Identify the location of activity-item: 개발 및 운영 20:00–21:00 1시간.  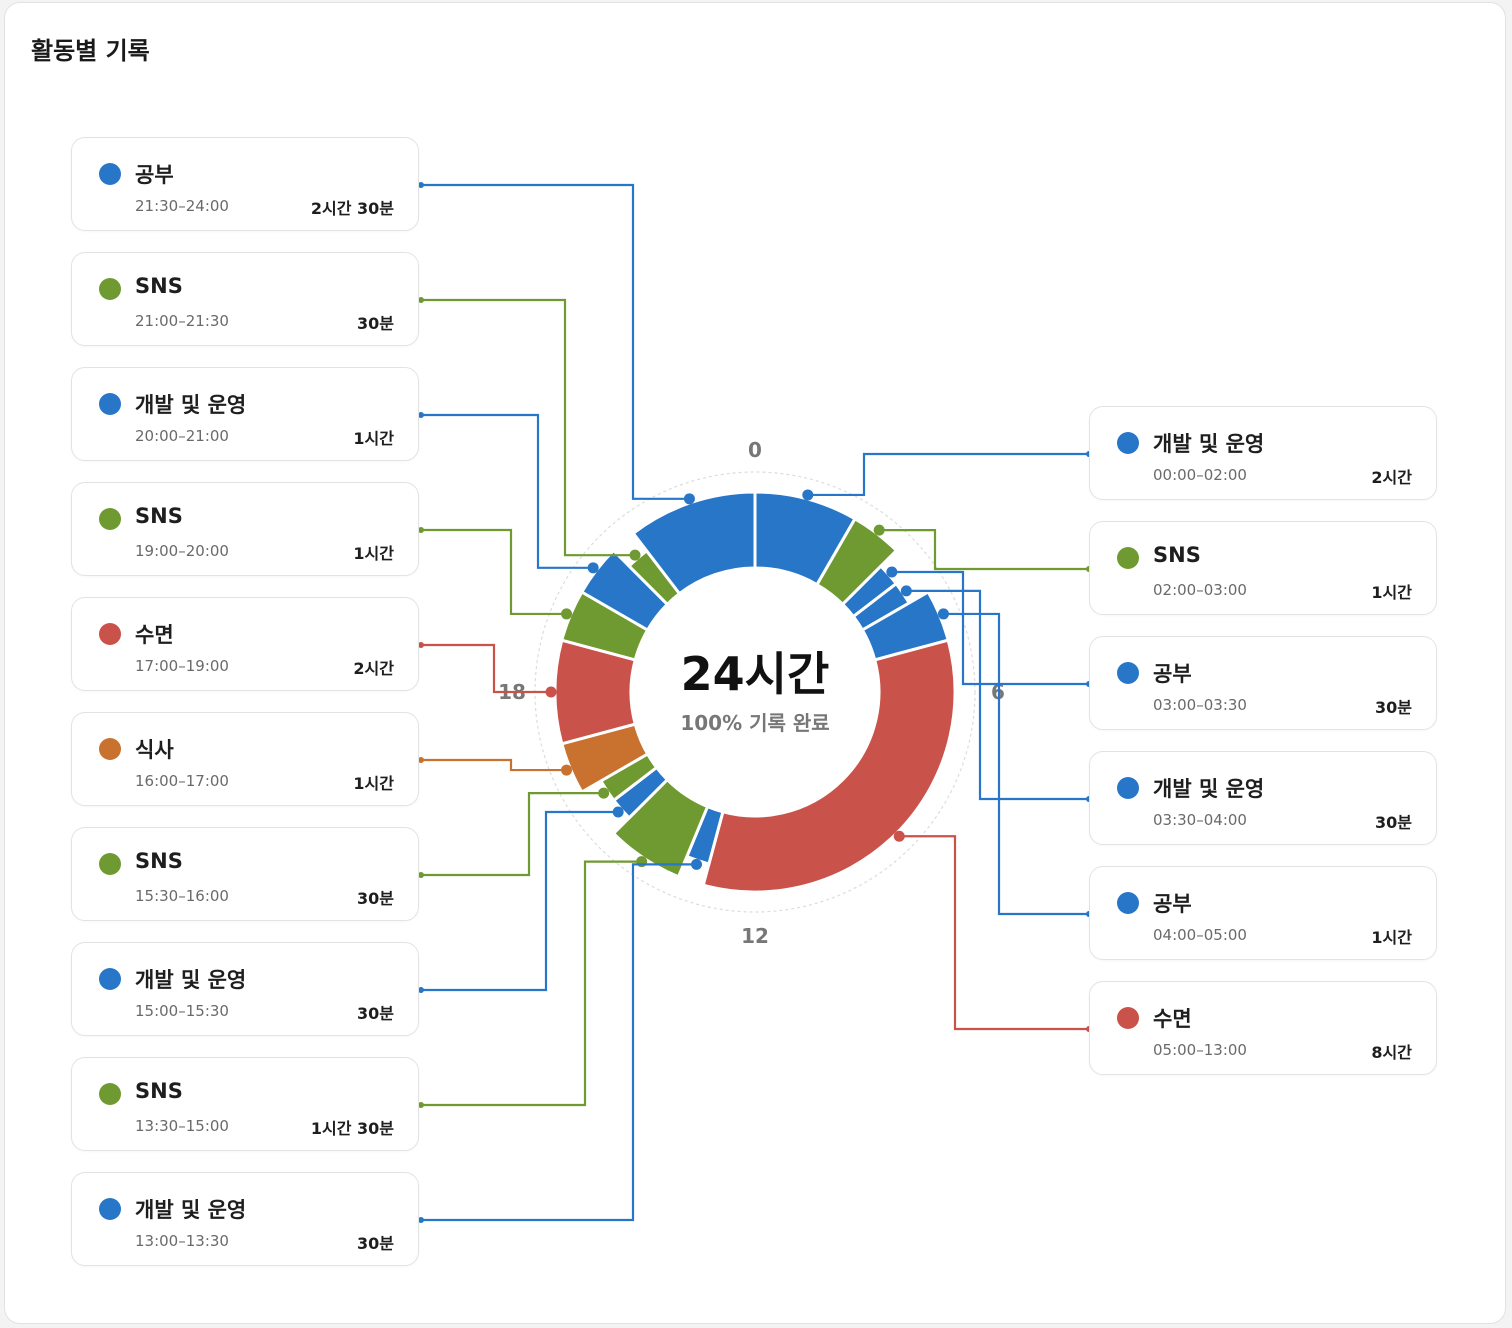
(245, 414).